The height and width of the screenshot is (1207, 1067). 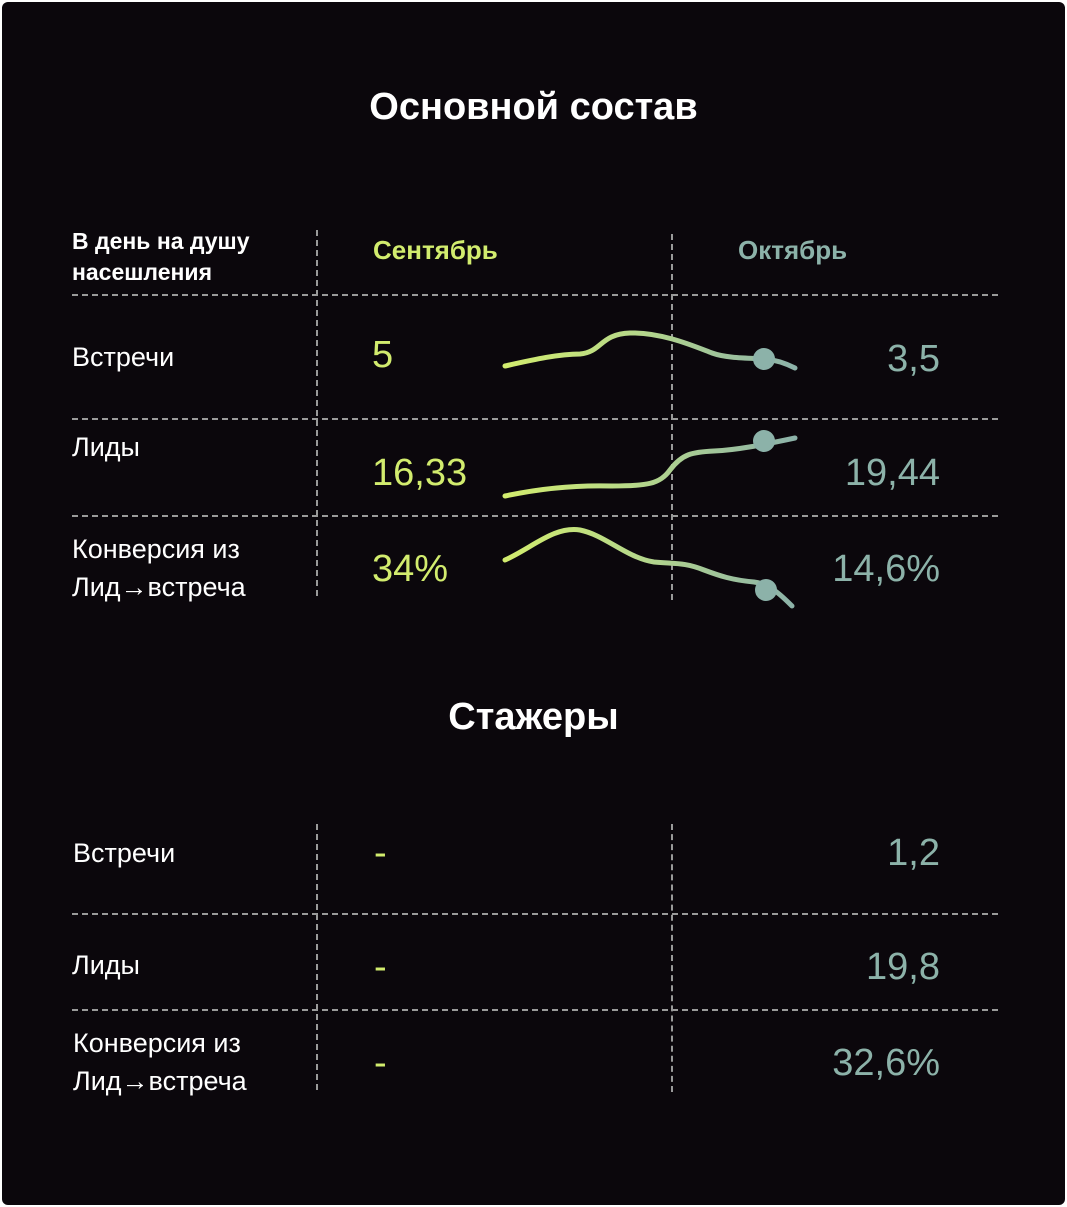 What do you see at coordinates (650, 350) in the screenshot?
I see `sparkline-meetings` at bounding box center [650, 350].